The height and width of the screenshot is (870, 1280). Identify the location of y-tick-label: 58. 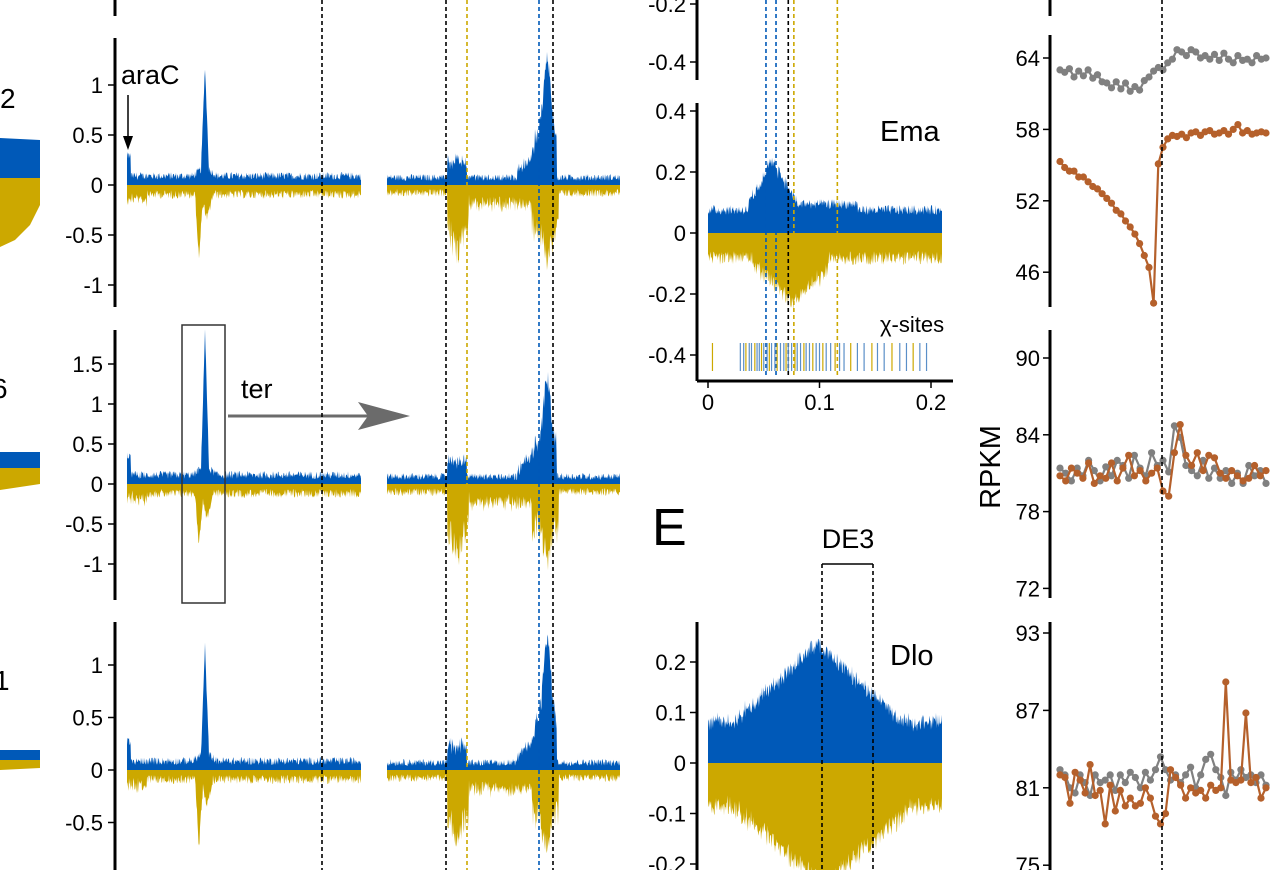
(1028, 129).